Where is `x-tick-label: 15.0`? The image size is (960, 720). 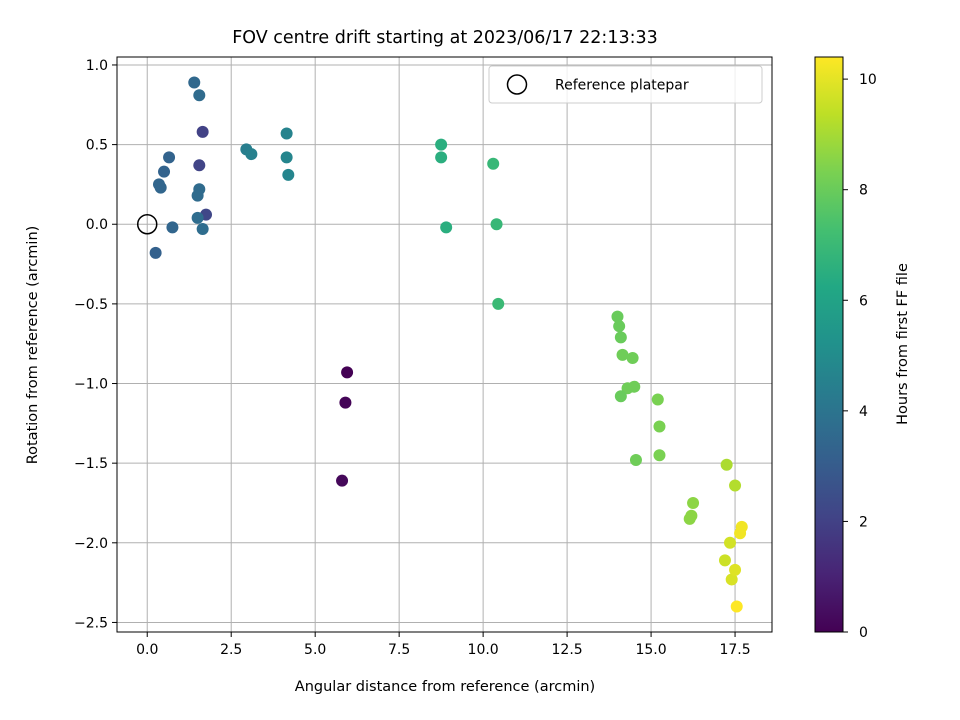
x-tick-label: 15.0 is located at coordinates (650, 650).